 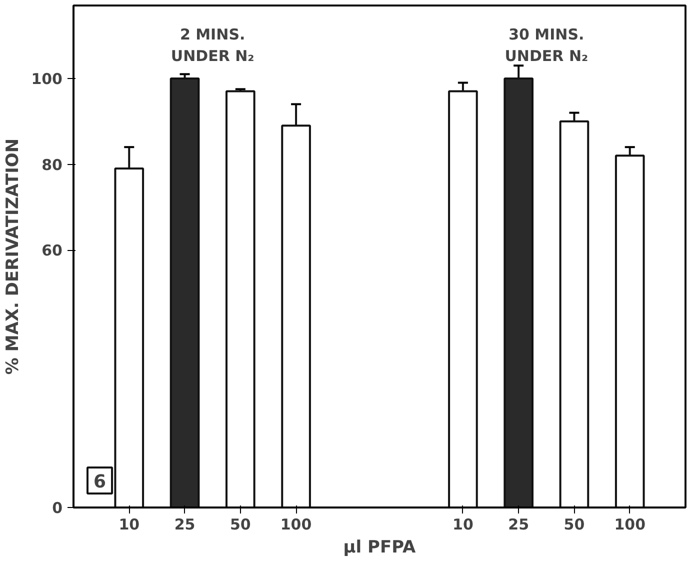 What do you see at coordinates (46, 79) in the screenshot?
I see `y-tick-label: 100` at bounding box center [46, 79].